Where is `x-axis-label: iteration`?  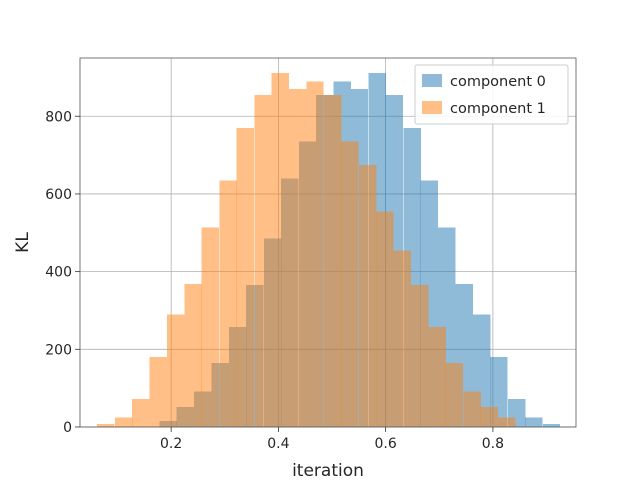 x-axis-label: iteration is located at coordinates (328, 470).